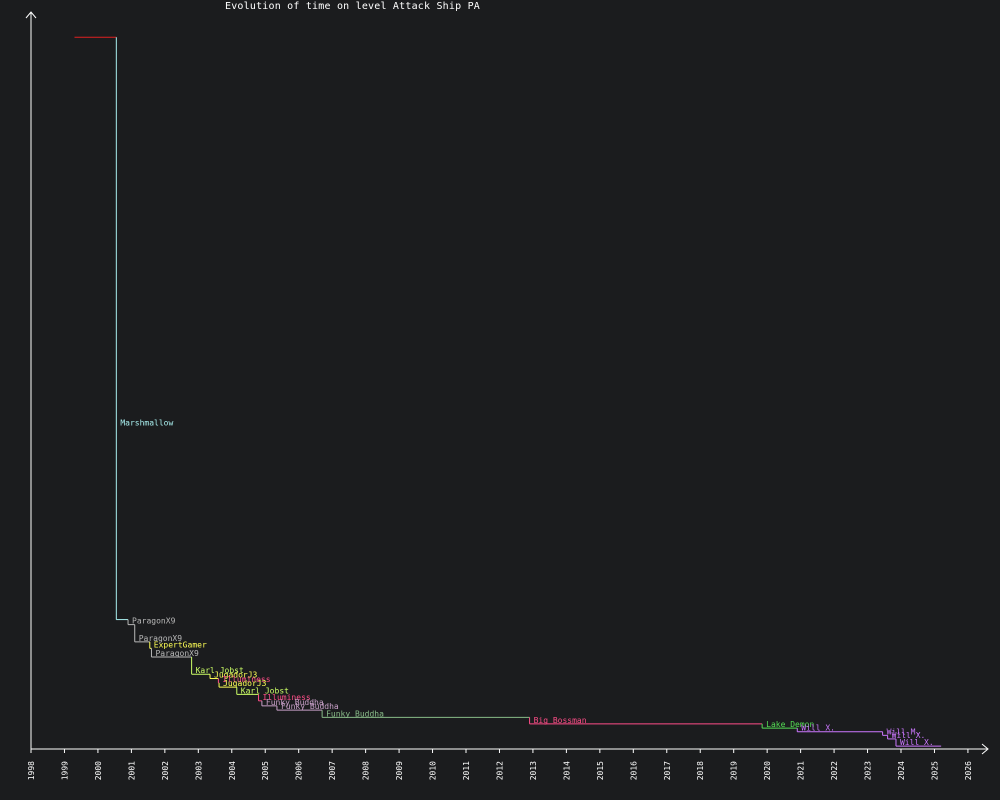  Describe the element at coordinates (366, 770) in the screenshot. I see `x-tick-label: 2008` at that location.